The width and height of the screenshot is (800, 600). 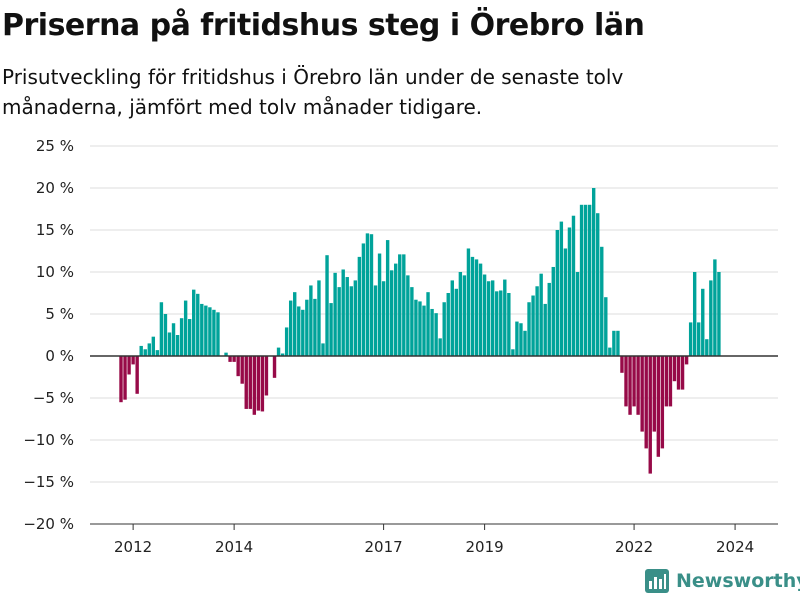 What do you see at coordinates (55, 230) in the screenshot?
I see `y-tick-label: 15 %` at bounding box center [55, 230].